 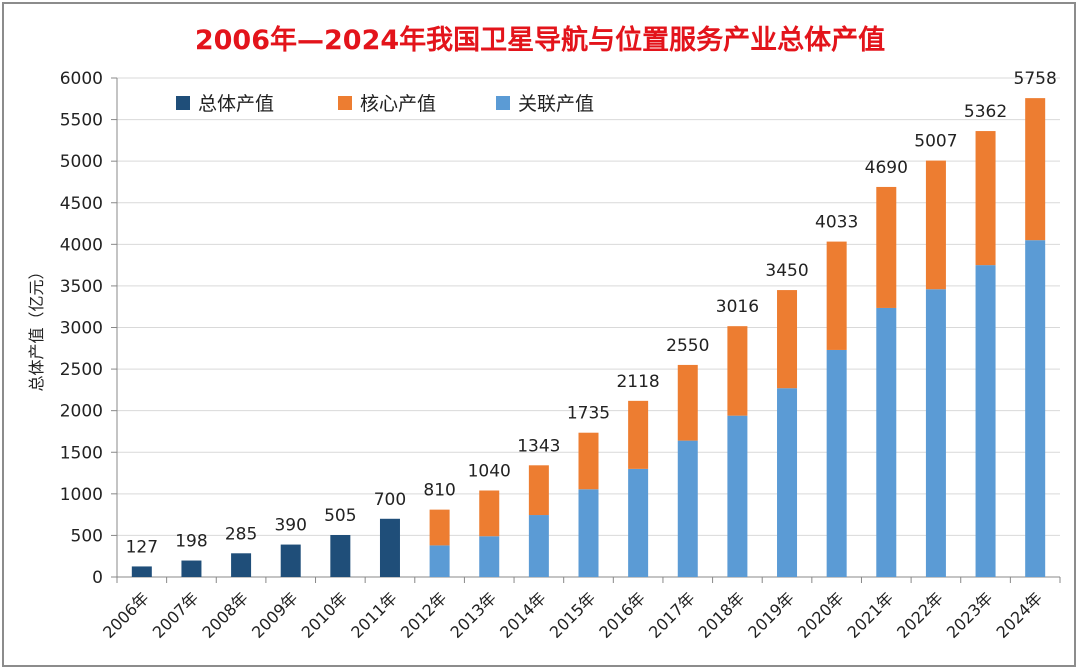 What do you see at coordinates (81, 370) in the screenshot?
I see `y-tick-label: 2500` at bounding box center [81, 370].